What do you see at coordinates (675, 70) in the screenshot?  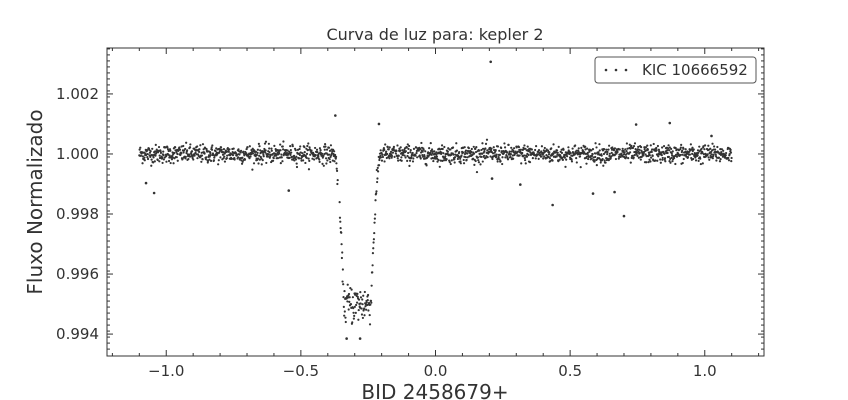 I see `legend: KIC 10666592` at bounding box center [675, 70].